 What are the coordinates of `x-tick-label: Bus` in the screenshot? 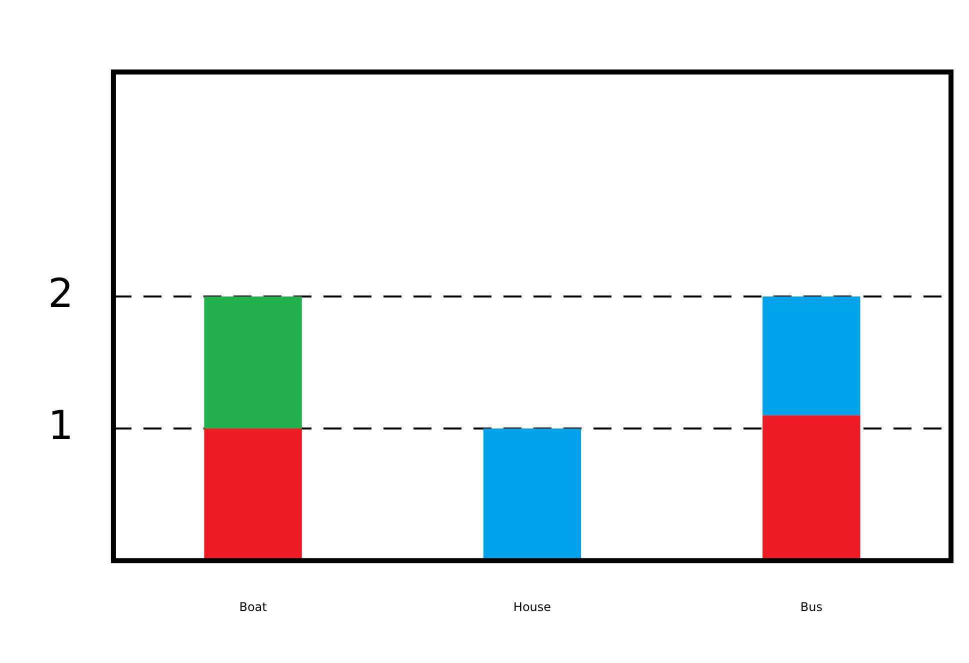 It's located at (811, 607).